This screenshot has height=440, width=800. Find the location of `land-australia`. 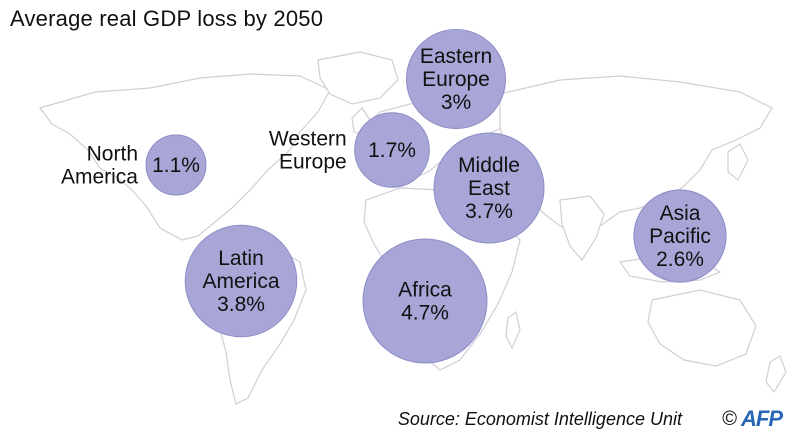

land-australia is located at coordinates (702, 328).